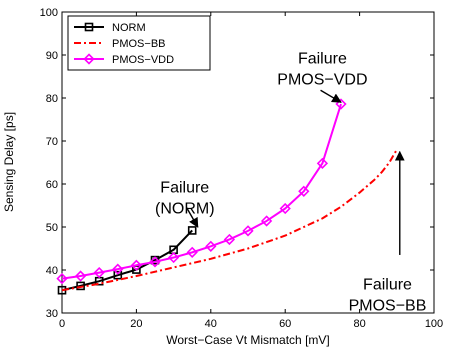 The width and height of the screenshot is (450, 351). I want to click on annotation-line: PMOS−BB, so click(388, 305).